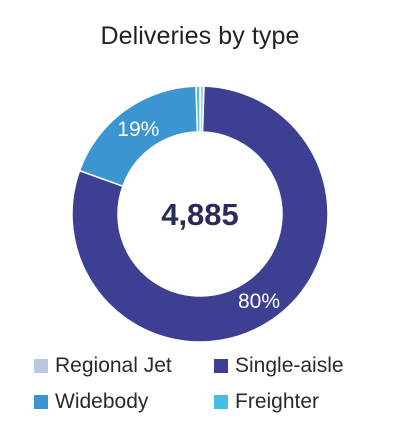  What do you see at coordinates (221, 402) in the screenshot?
I see `legend-swatch-freighter` at bounding box center [221, 402].